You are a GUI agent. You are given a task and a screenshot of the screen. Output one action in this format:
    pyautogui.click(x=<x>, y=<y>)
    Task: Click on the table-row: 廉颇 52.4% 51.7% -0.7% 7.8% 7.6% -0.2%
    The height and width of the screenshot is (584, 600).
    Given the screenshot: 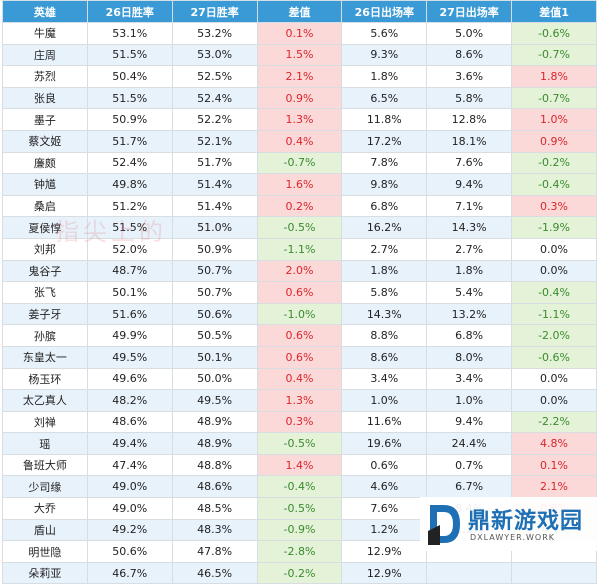 What is the action you would take?
    pyautogui.click(x=299, y=163)
    